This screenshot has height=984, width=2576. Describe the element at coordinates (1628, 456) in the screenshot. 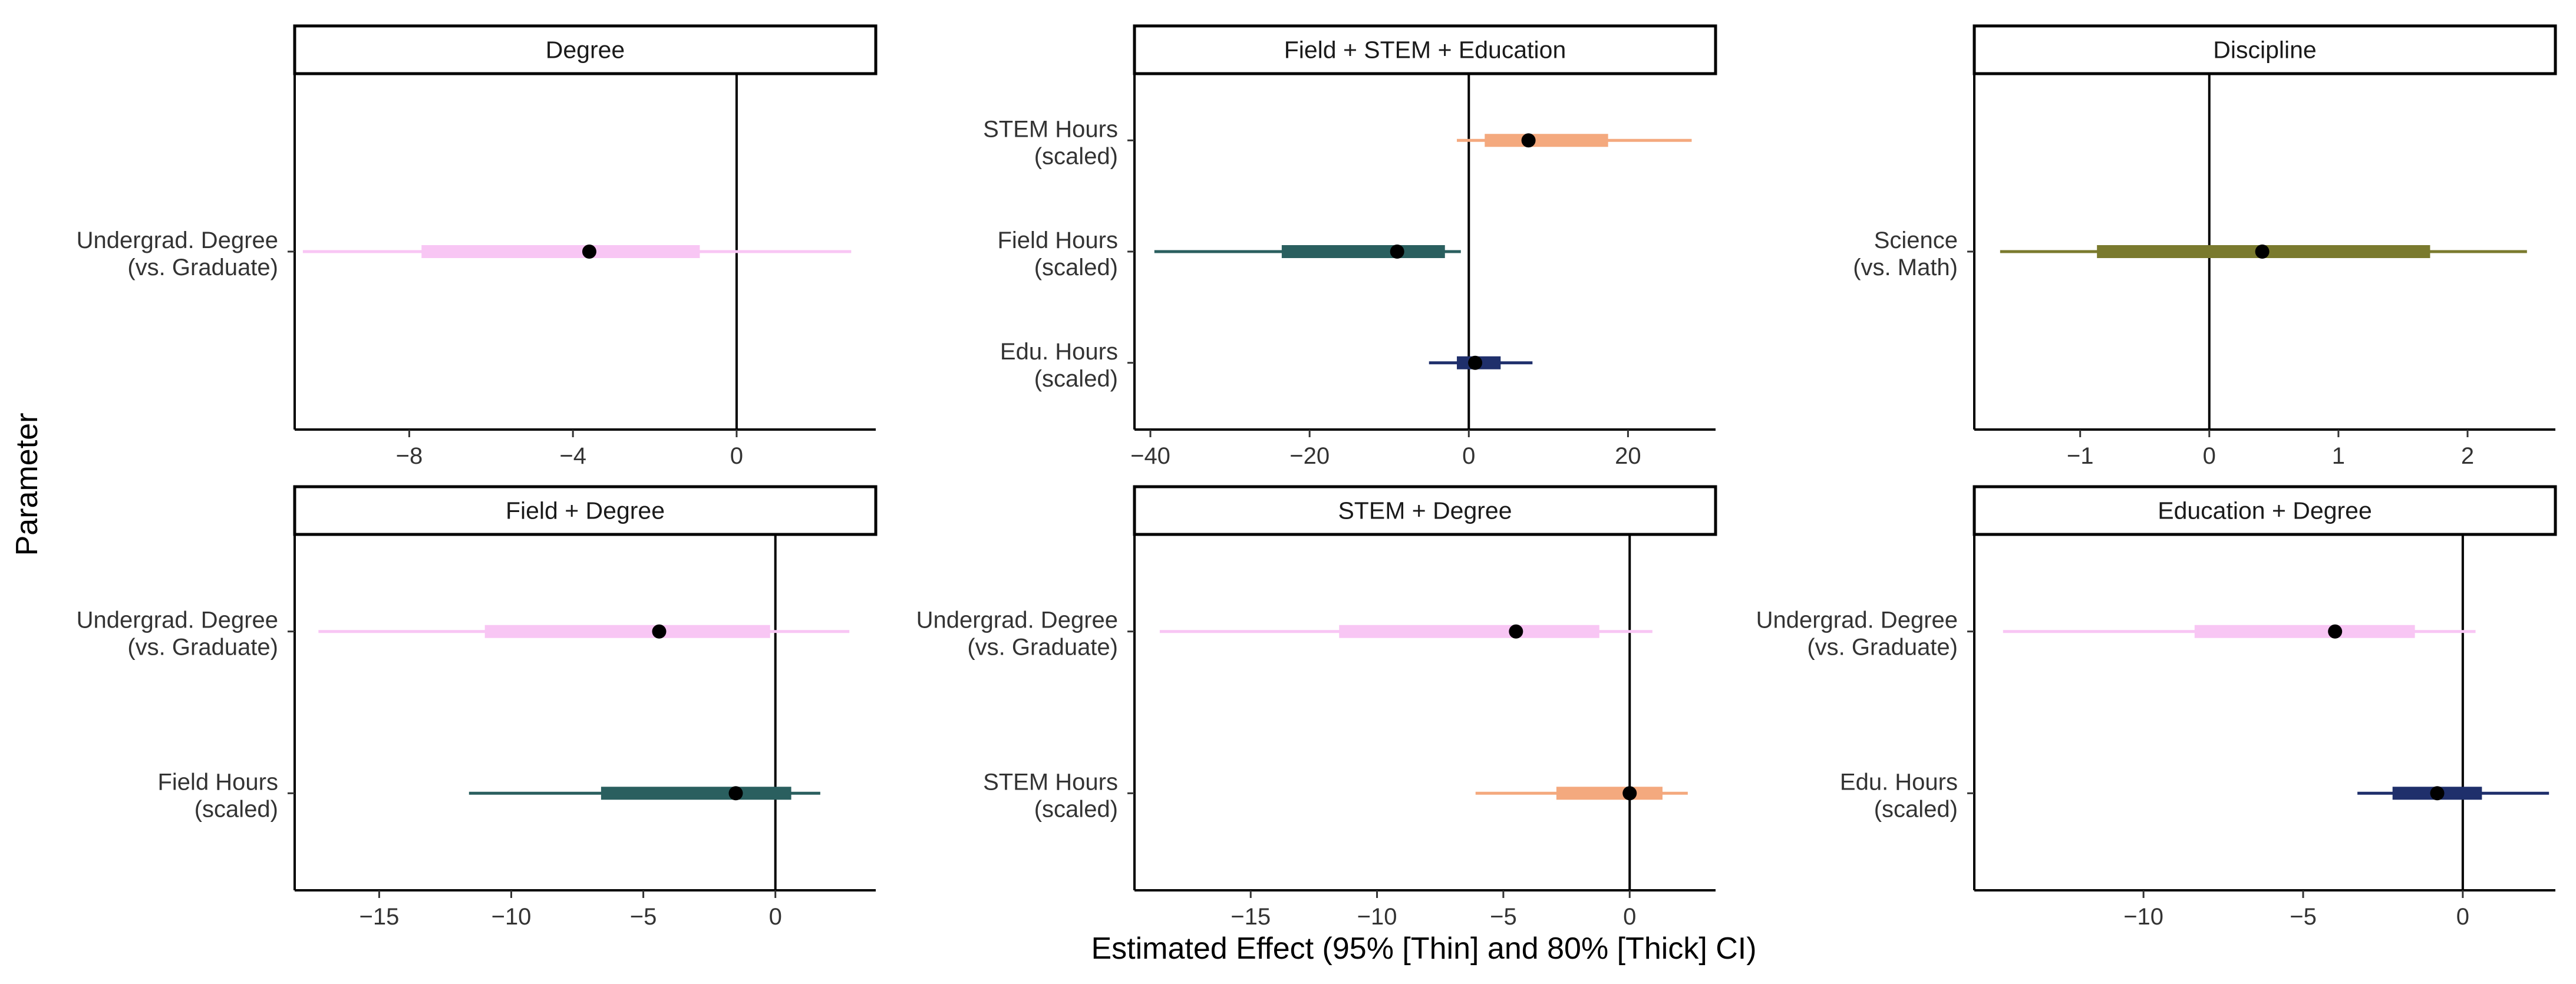

I see `x-tick-label: 20` at that location.